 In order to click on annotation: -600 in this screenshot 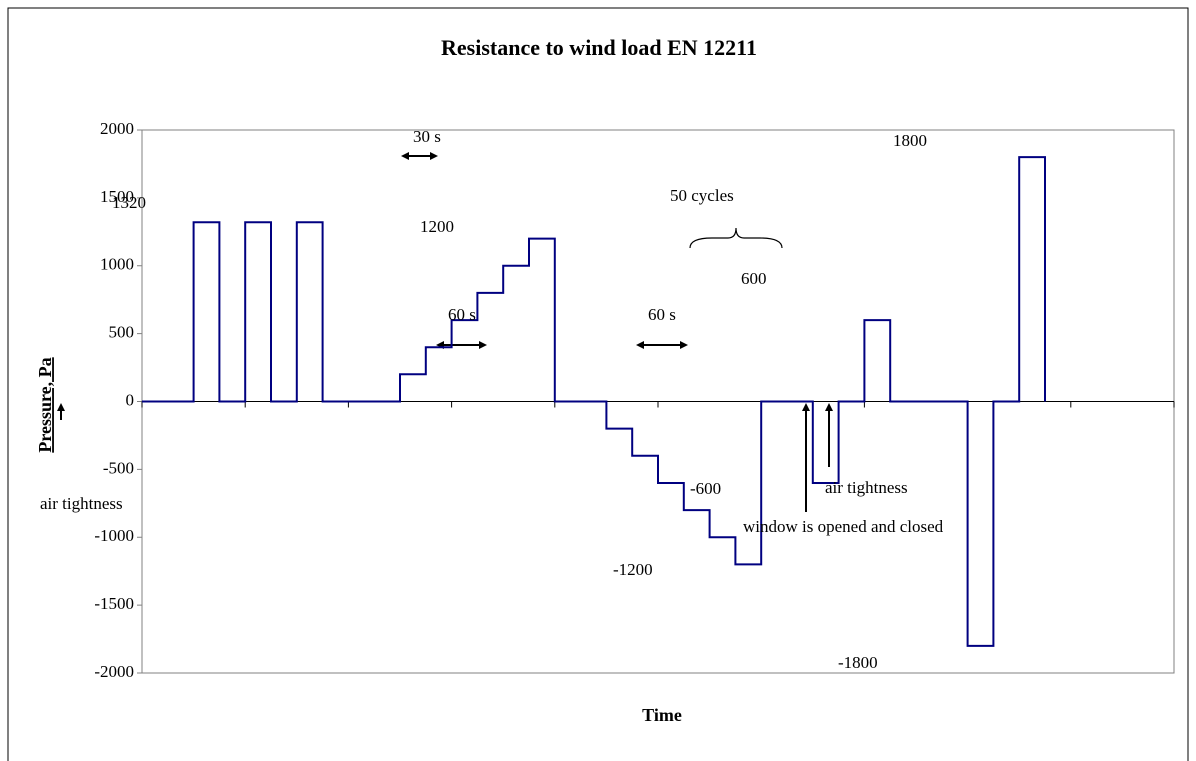, I will do `click(705, 488)`.